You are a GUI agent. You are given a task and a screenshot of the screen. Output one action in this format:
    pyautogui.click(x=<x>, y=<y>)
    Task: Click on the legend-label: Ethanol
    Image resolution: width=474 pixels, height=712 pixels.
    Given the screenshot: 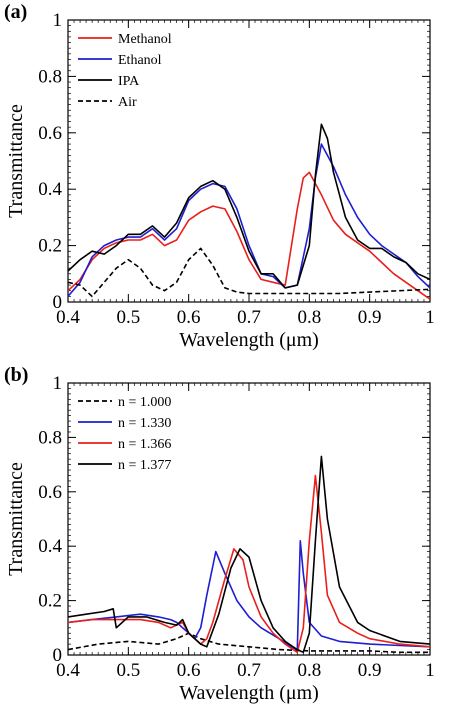 What is the action you would take?
    pyautogui.click(x=140, y=60)
    